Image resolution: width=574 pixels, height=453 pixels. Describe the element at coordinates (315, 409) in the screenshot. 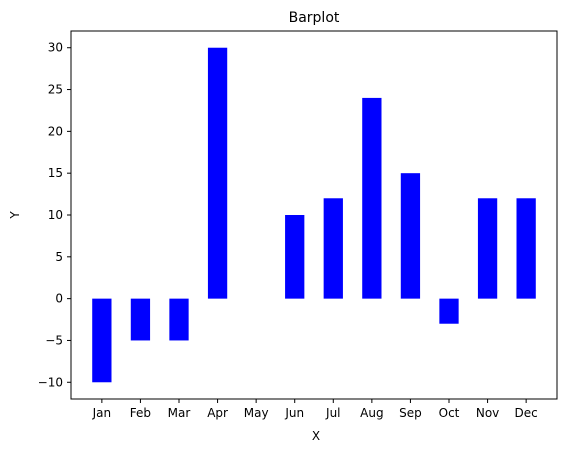

I see `x-axis-ticks: Jan Feb Mar Apr May Jun Jul Aug Sep Oct Nov Dec` at that location.